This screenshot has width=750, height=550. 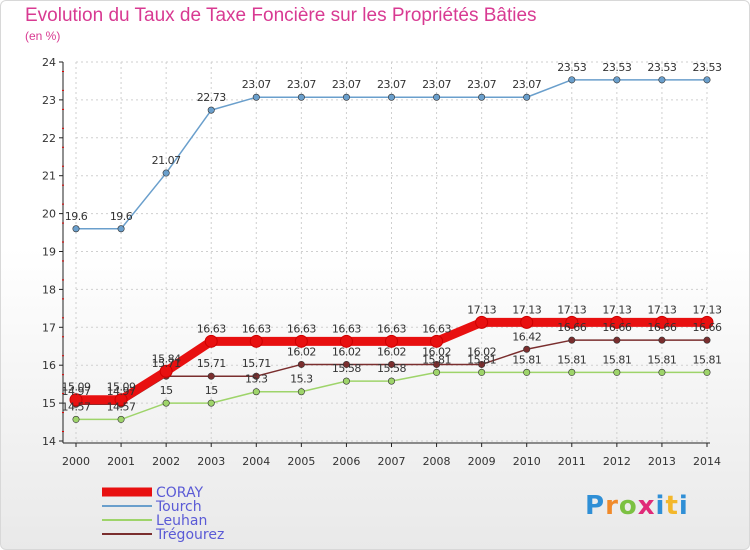 What do you see at coordinates (211, 461) in the screenshot?
I see `x-tick-label: 2003` at bounding box center [211, 461].